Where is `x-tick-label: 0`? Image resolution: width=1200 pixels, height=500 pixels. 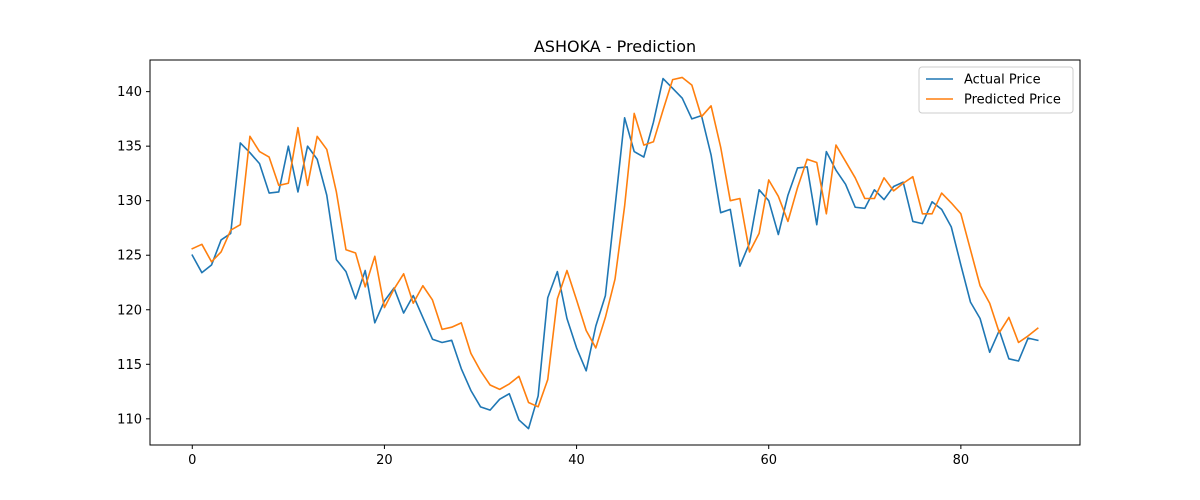 x-tick-label: 0 is located at coordinates (192, 460).